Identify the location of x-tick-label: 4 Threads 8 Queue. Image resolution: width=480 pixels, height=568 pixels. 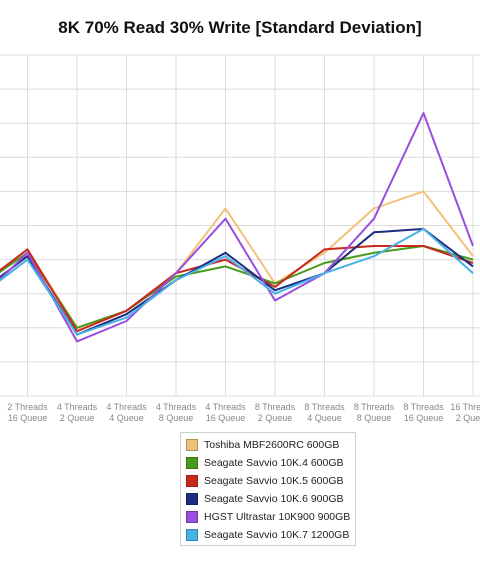
(176, 412).